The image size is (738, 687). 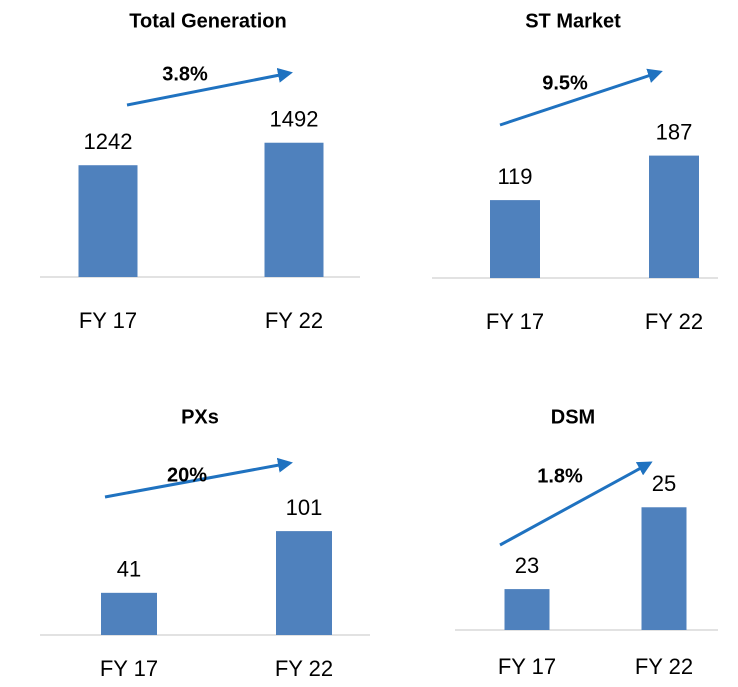 What do you see at coordinates (108, 141) in the screenshot?
I see `value-label: 1242` at bounding box center [108, 141].